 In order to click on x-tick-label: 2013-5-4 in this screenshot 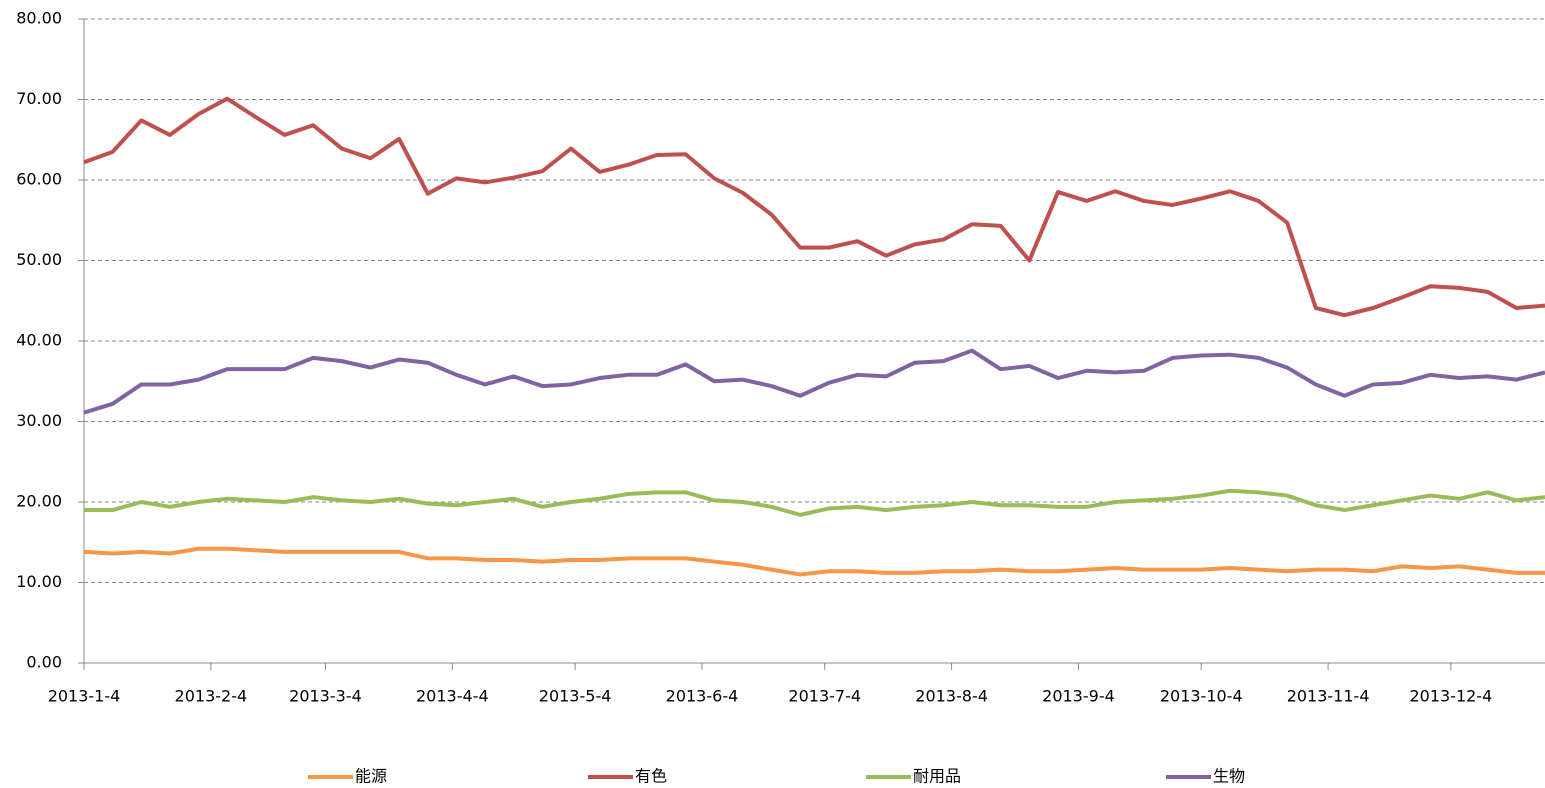, I will do `click(575, 696)`.